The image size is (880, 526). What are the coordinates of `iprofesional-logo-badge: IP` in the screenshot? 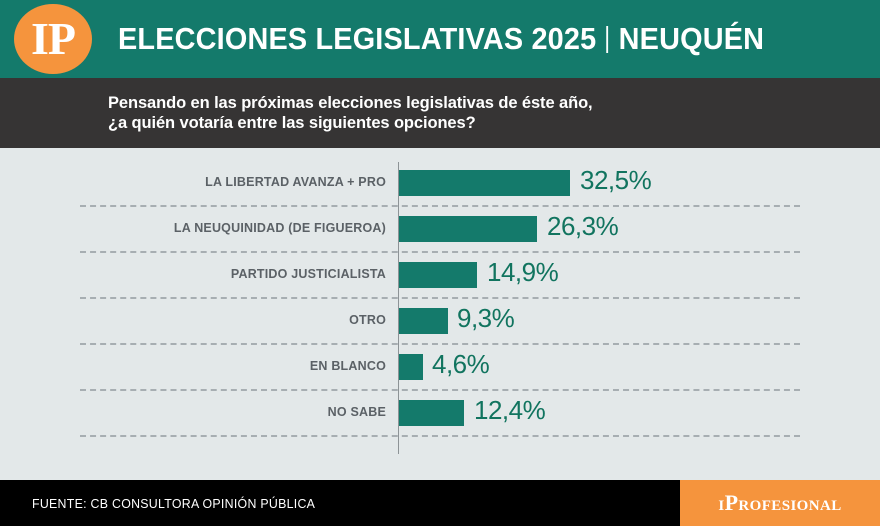 It's located at (53, 39).